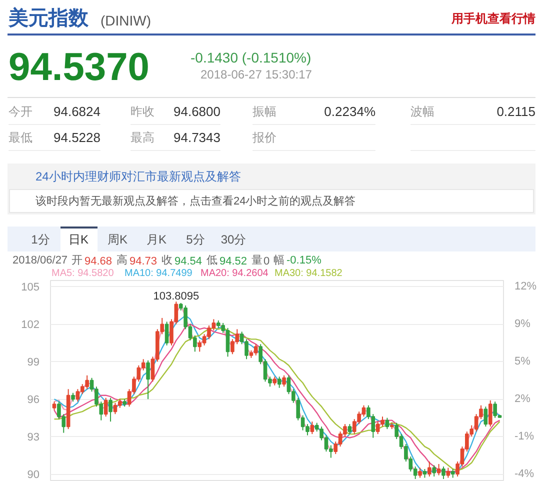  What do you see at coordinates (257, 260) in the screenshot?
I see `text: 量` at bounding box center [257, 260].